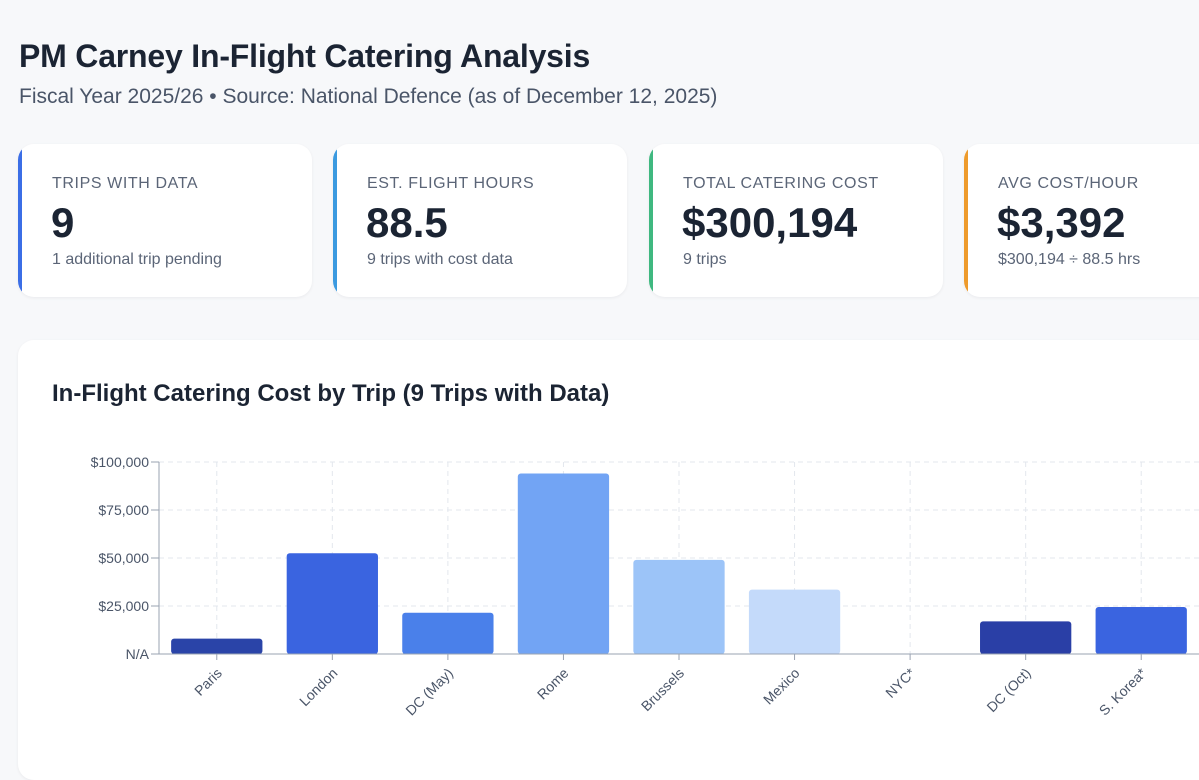 The image size is (1199, 780). I want to click on bar-brussels, so click(679, 606).